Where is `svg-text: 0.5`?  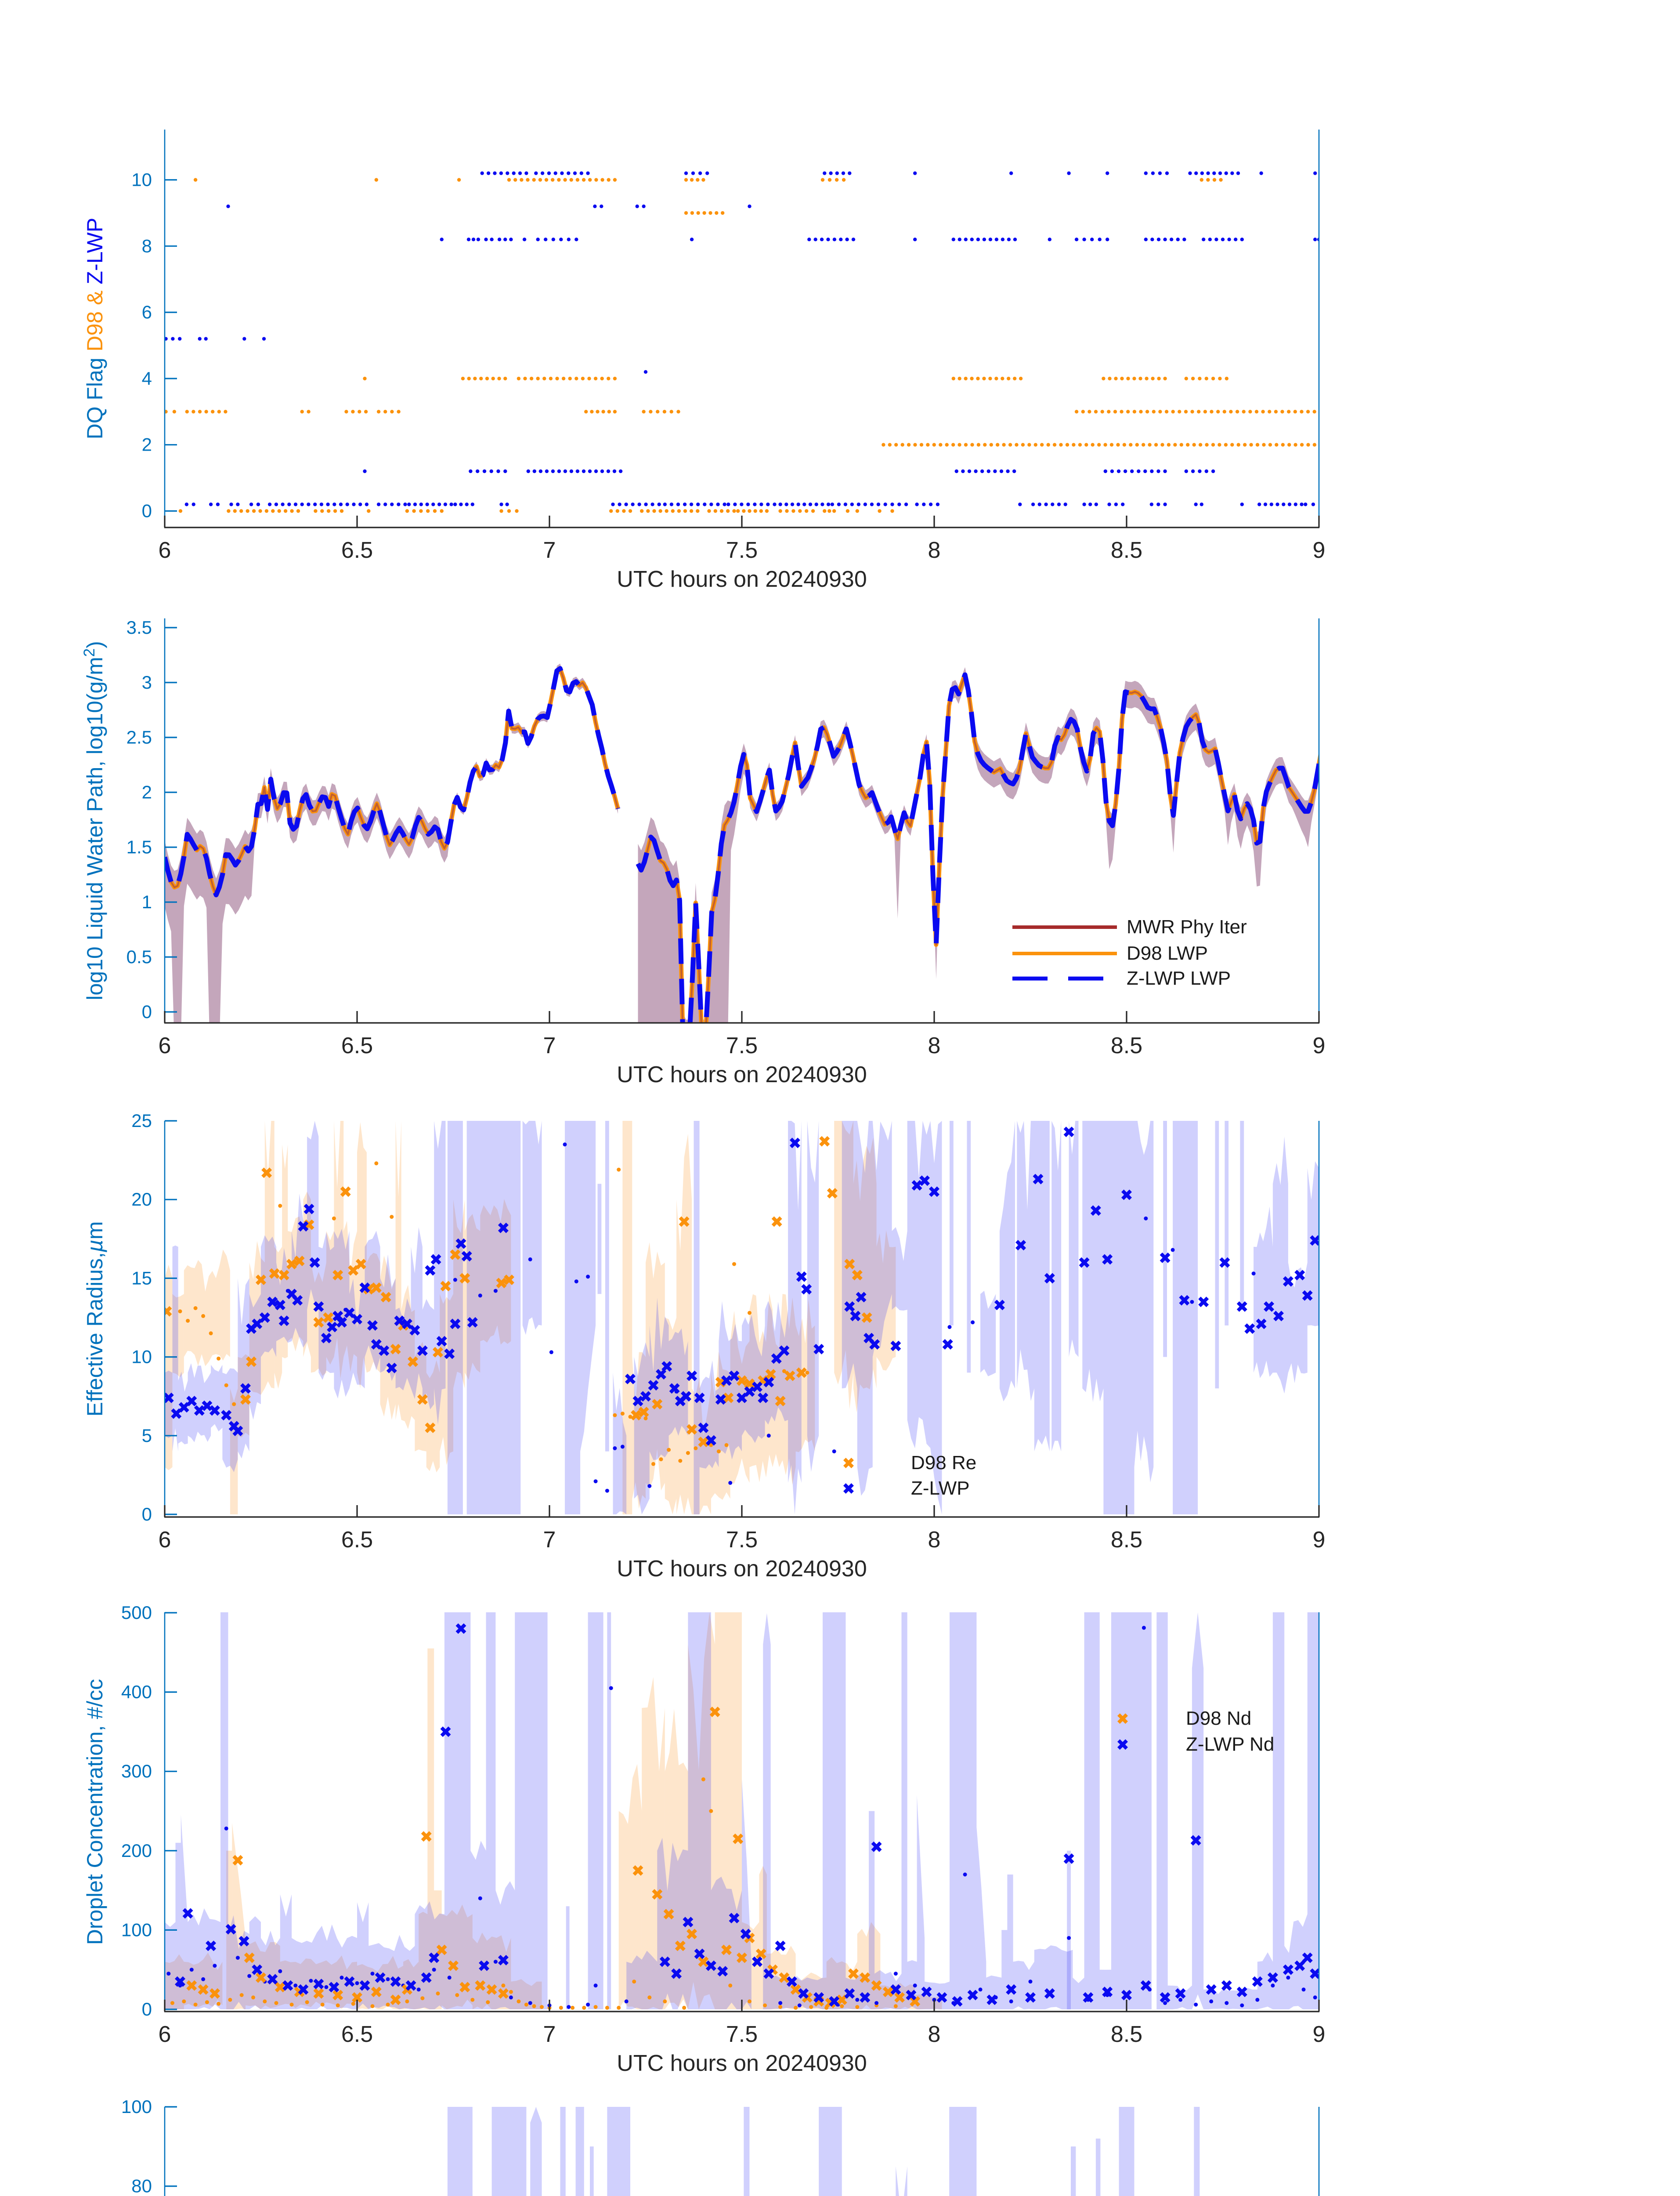 svg-text: 0.5 is located at coordinates (139, 956).